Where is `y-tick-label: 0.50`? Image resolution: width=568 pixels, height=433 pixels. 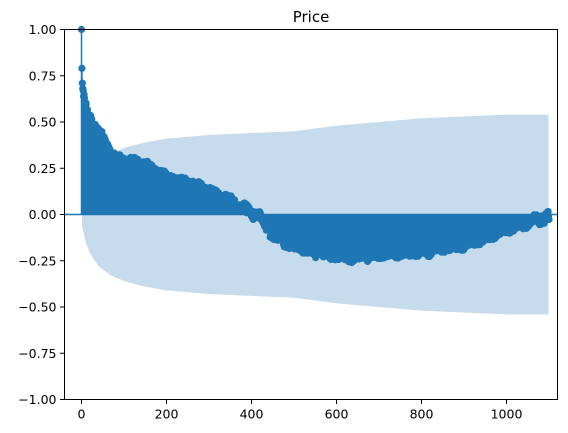 y-tick-label: 0.50 is located at coordinates (43, 122).